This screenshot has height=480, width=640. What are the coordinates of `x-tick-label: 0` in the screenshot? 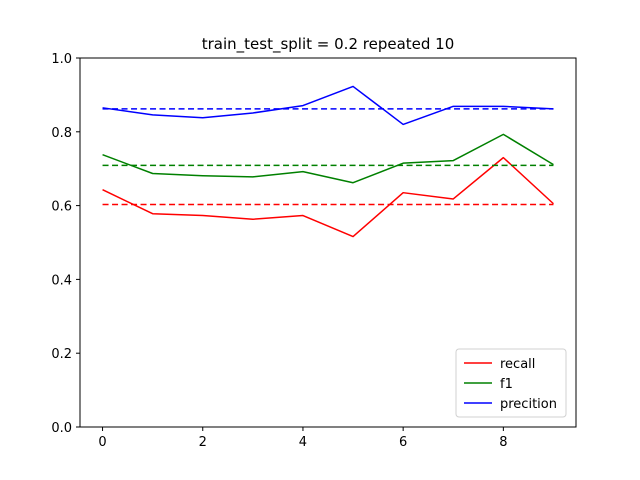 It's located at (102, 442).